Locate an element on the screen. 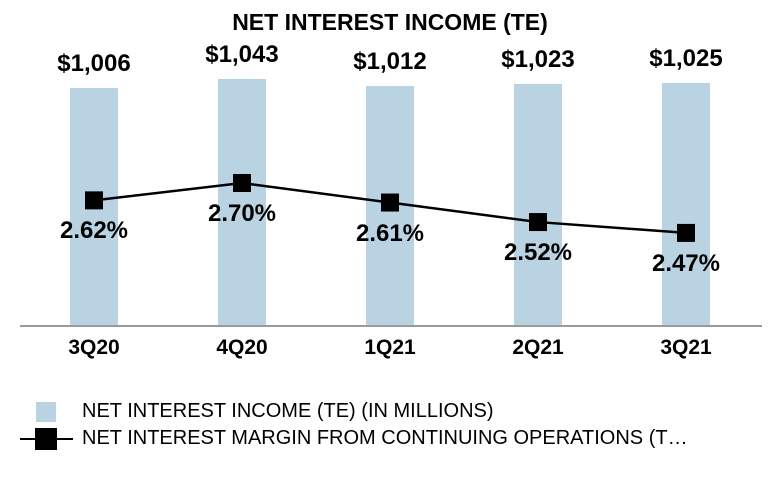  margin-value-label: 2.52% is located at coordinates (538, 253).